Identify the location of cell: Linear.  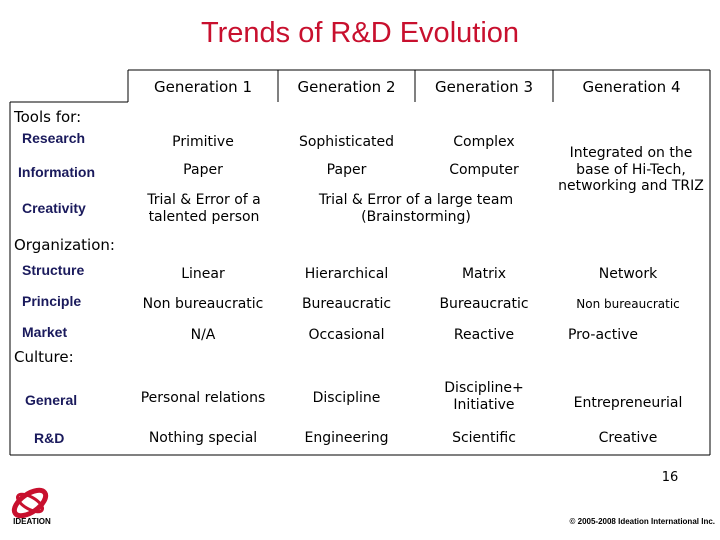
(203, 273).